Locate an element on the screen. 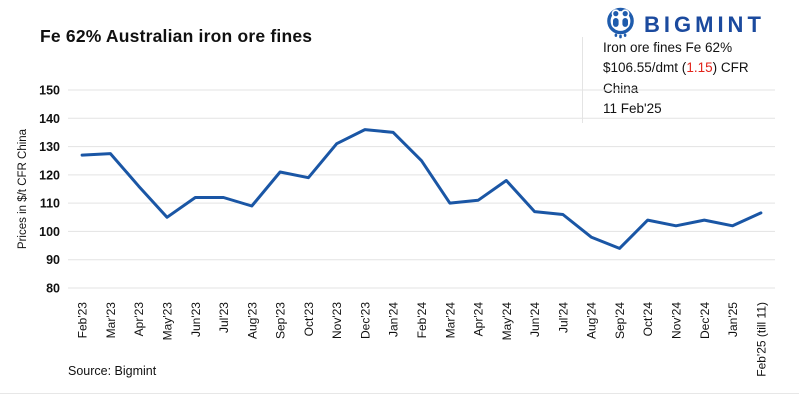  y-tick-label: 90 is located at coordinates (53, 260).